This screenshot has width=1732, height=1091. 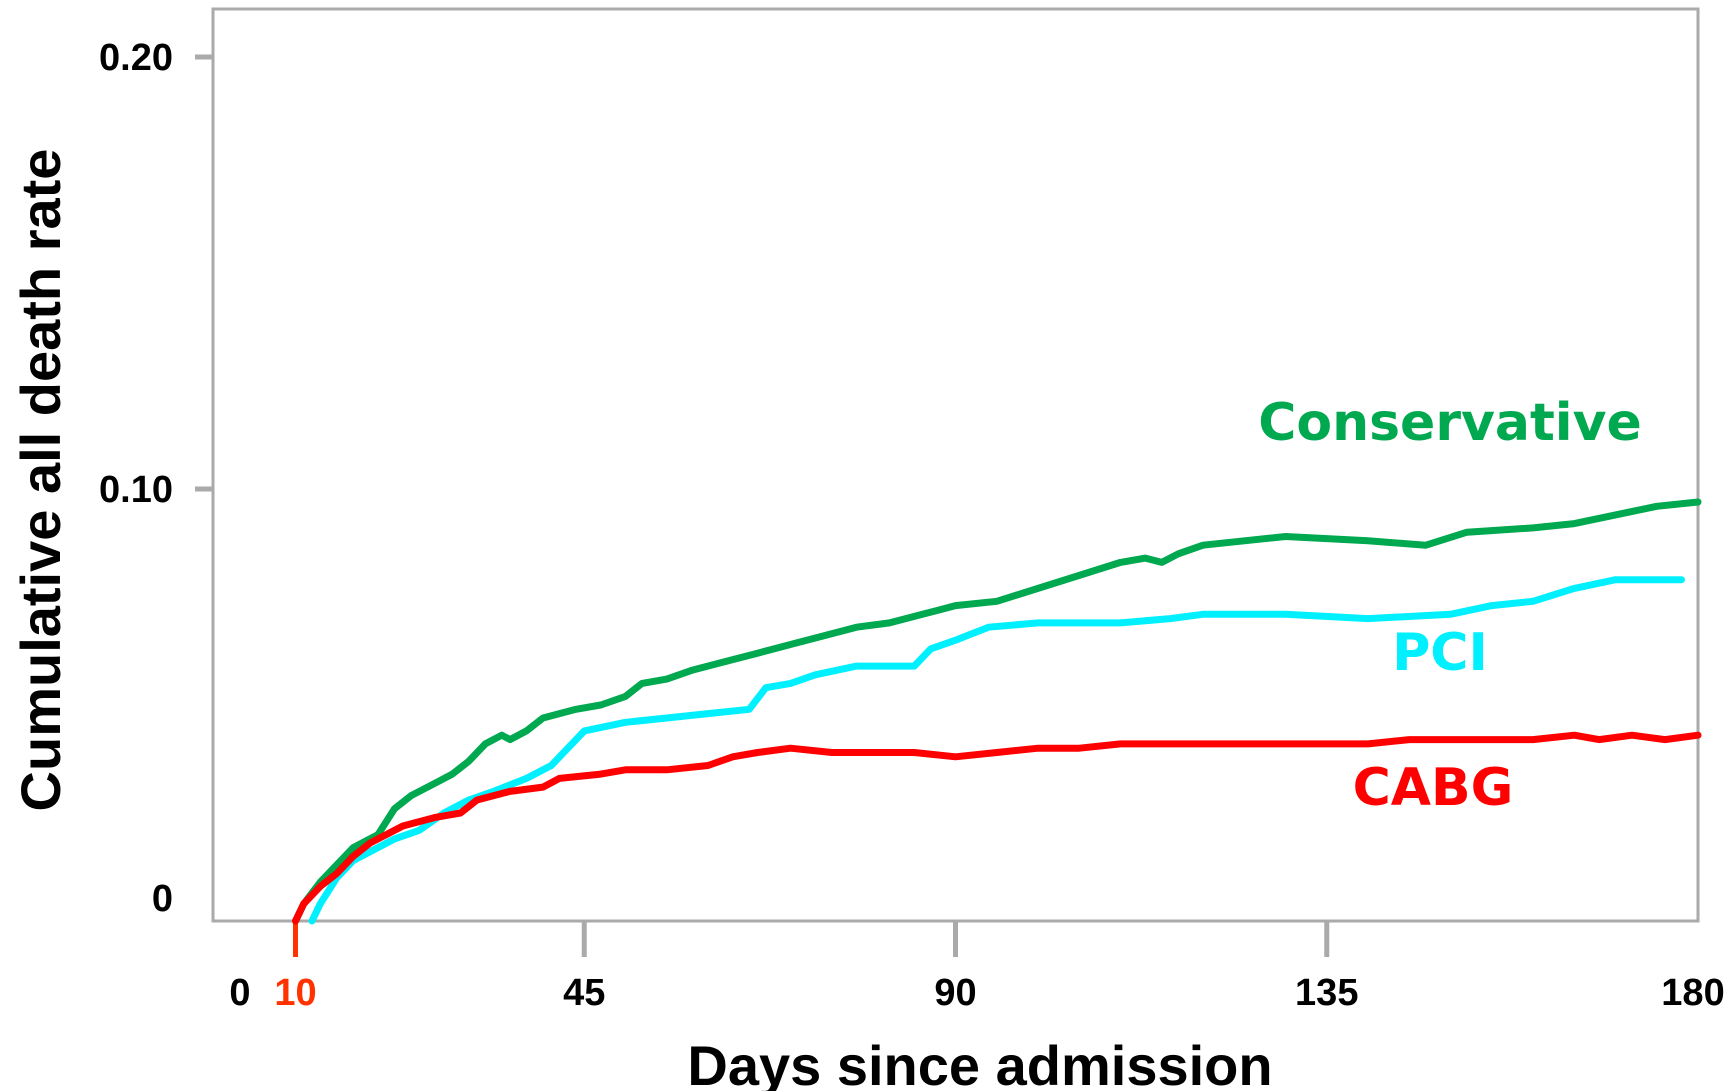 I want to click on x-tick-label: 10, so click(x=295, y=993).